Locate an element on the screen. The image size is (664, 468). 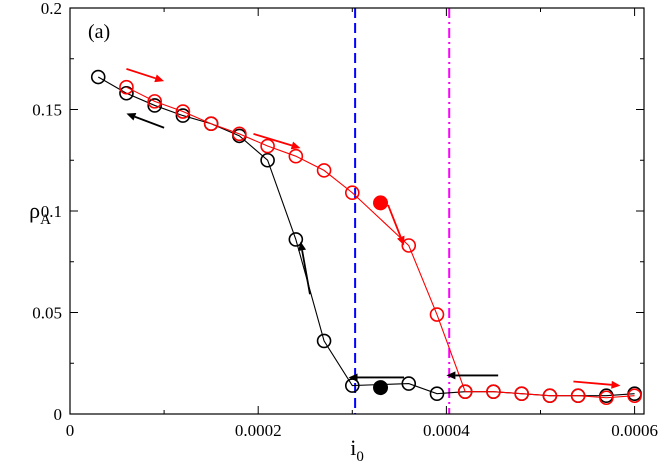
x-axis-label-main: i is located at coordinates (353, 447).